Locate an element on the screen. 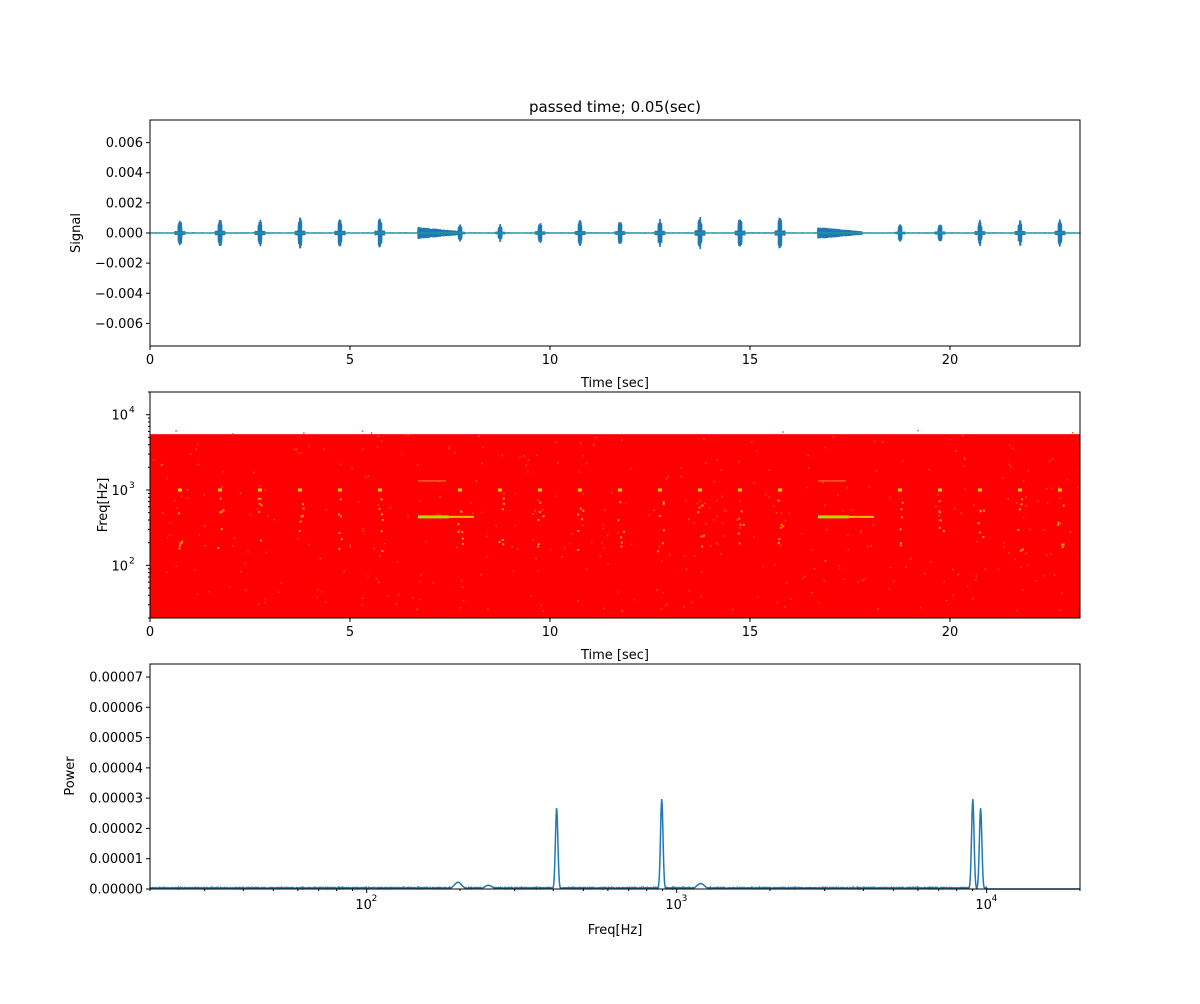 The width and height of the screenshot is (1200, 1004). y-tick-exponent: 3 is located at coordinates (132, 486).